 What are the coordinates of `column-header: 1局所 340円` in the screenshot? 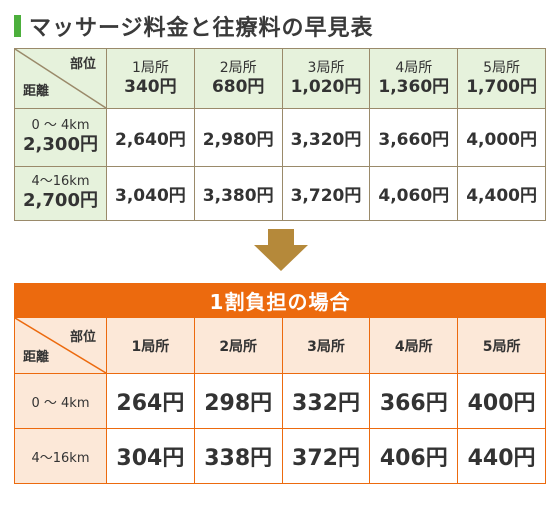 It's located at (150, 78).